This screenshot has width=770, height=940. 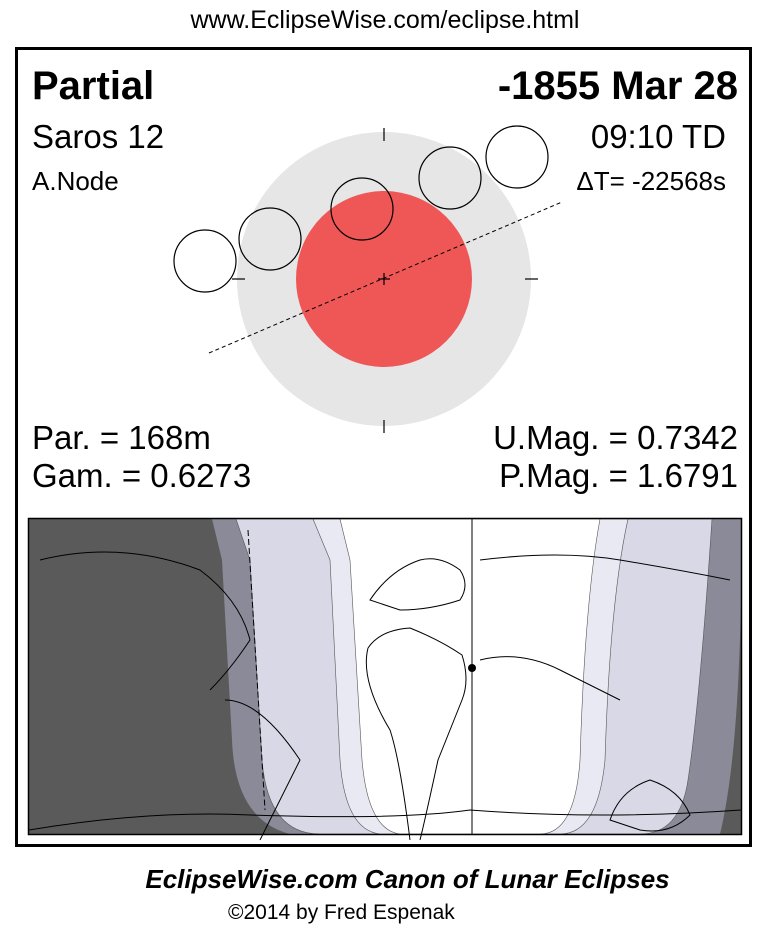 I want to click on ecliptic-path-line, so click(x=385, y=277).